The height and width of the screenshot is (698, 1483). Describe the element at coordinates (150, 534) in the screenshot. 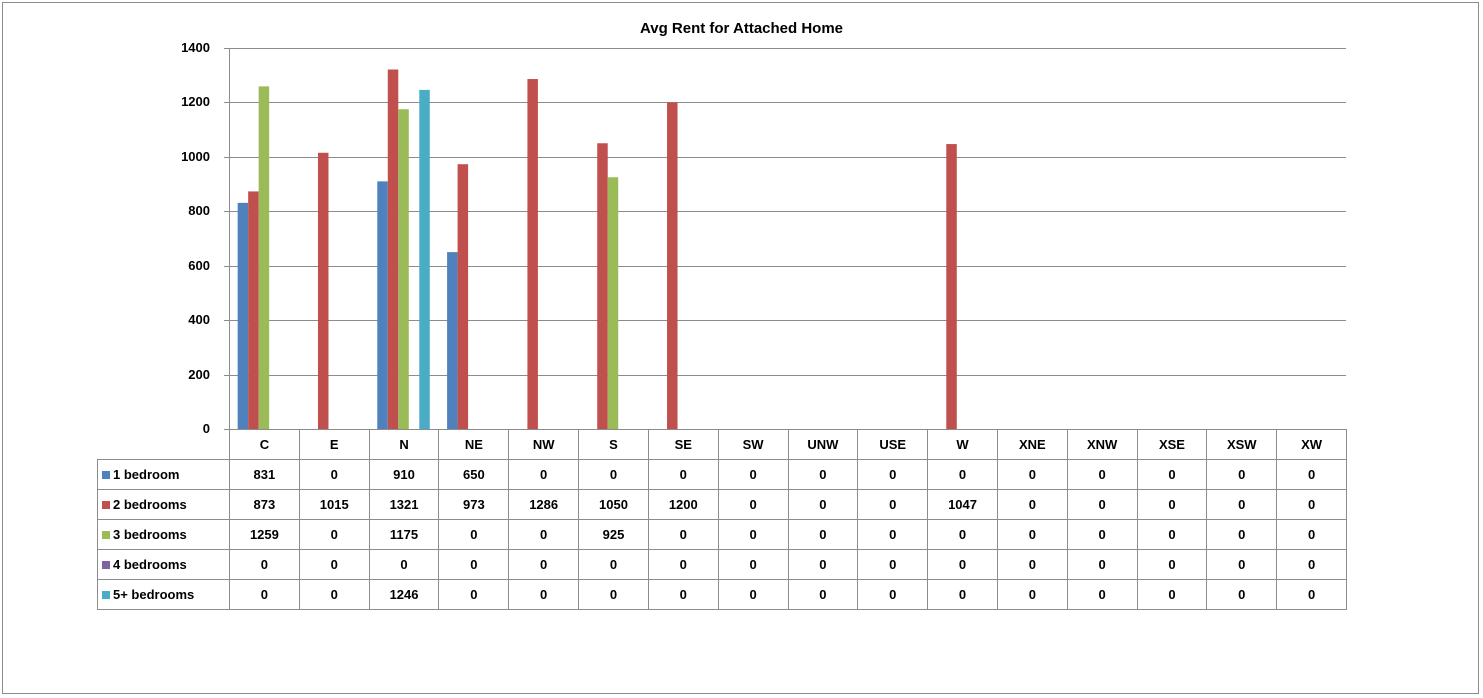

I see `legend-label: 3 bedrooms` at that location.